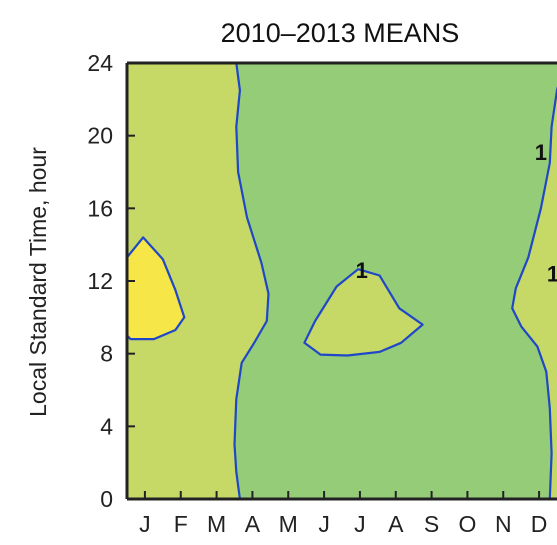 This screenshot has height=545, width=557. Describe the element at coordinates (396, 524) in the screenshot. I see `x-tick-label-8: A` at that location.